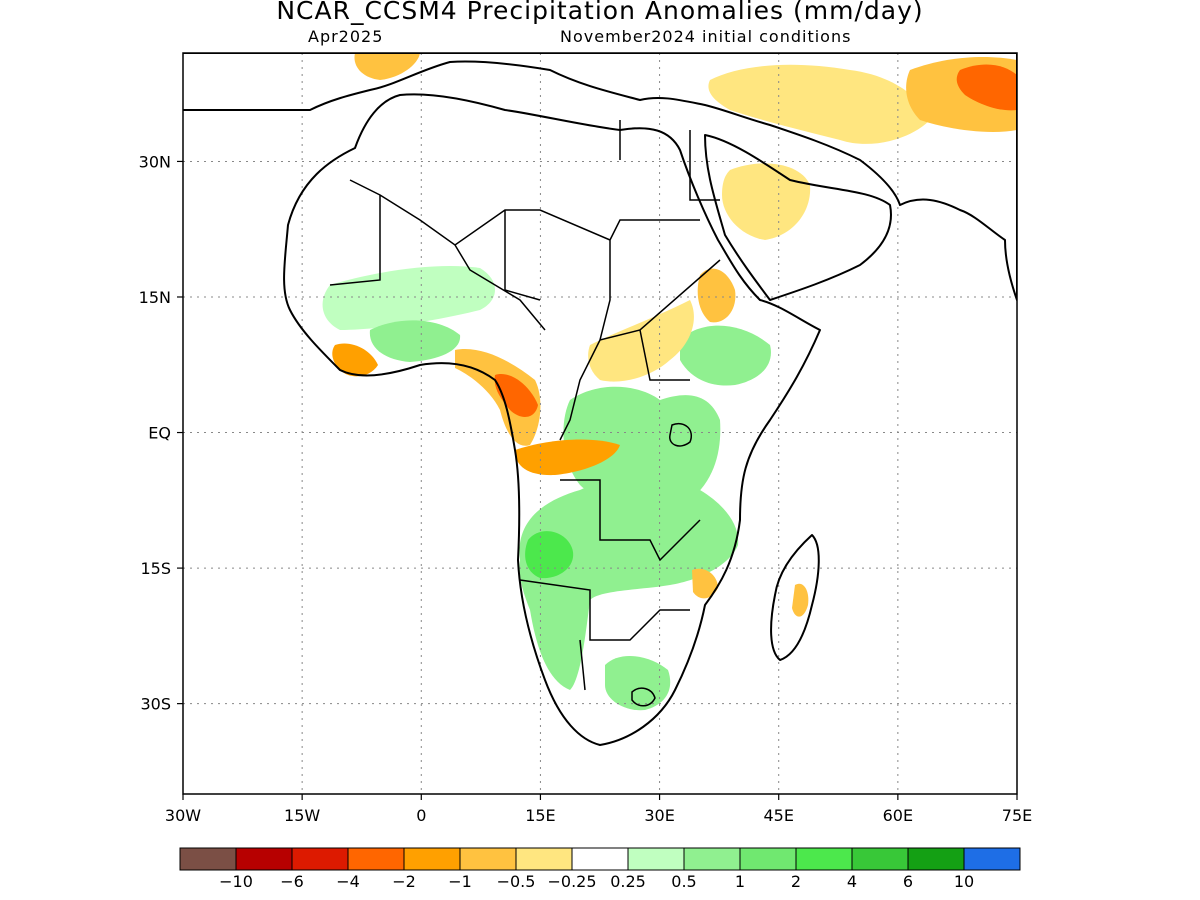 This screenshot has width=1200, height=900. I want to click on colorbar-label: 0.5, so click(683, 881).